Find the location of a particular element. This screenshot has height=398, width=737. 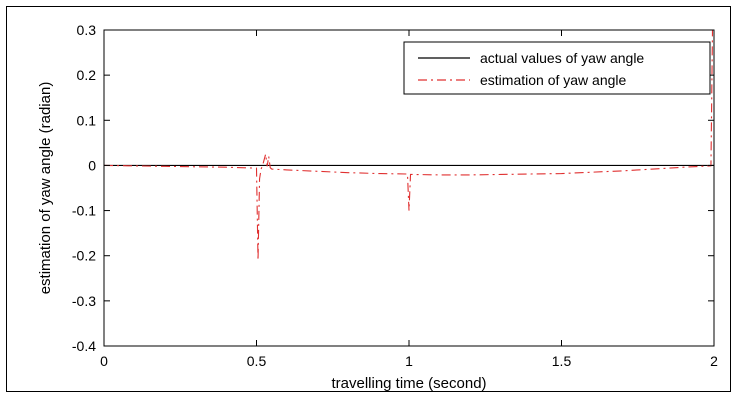

y-tick-label: 0.3 is located at coordinates (87, 30).